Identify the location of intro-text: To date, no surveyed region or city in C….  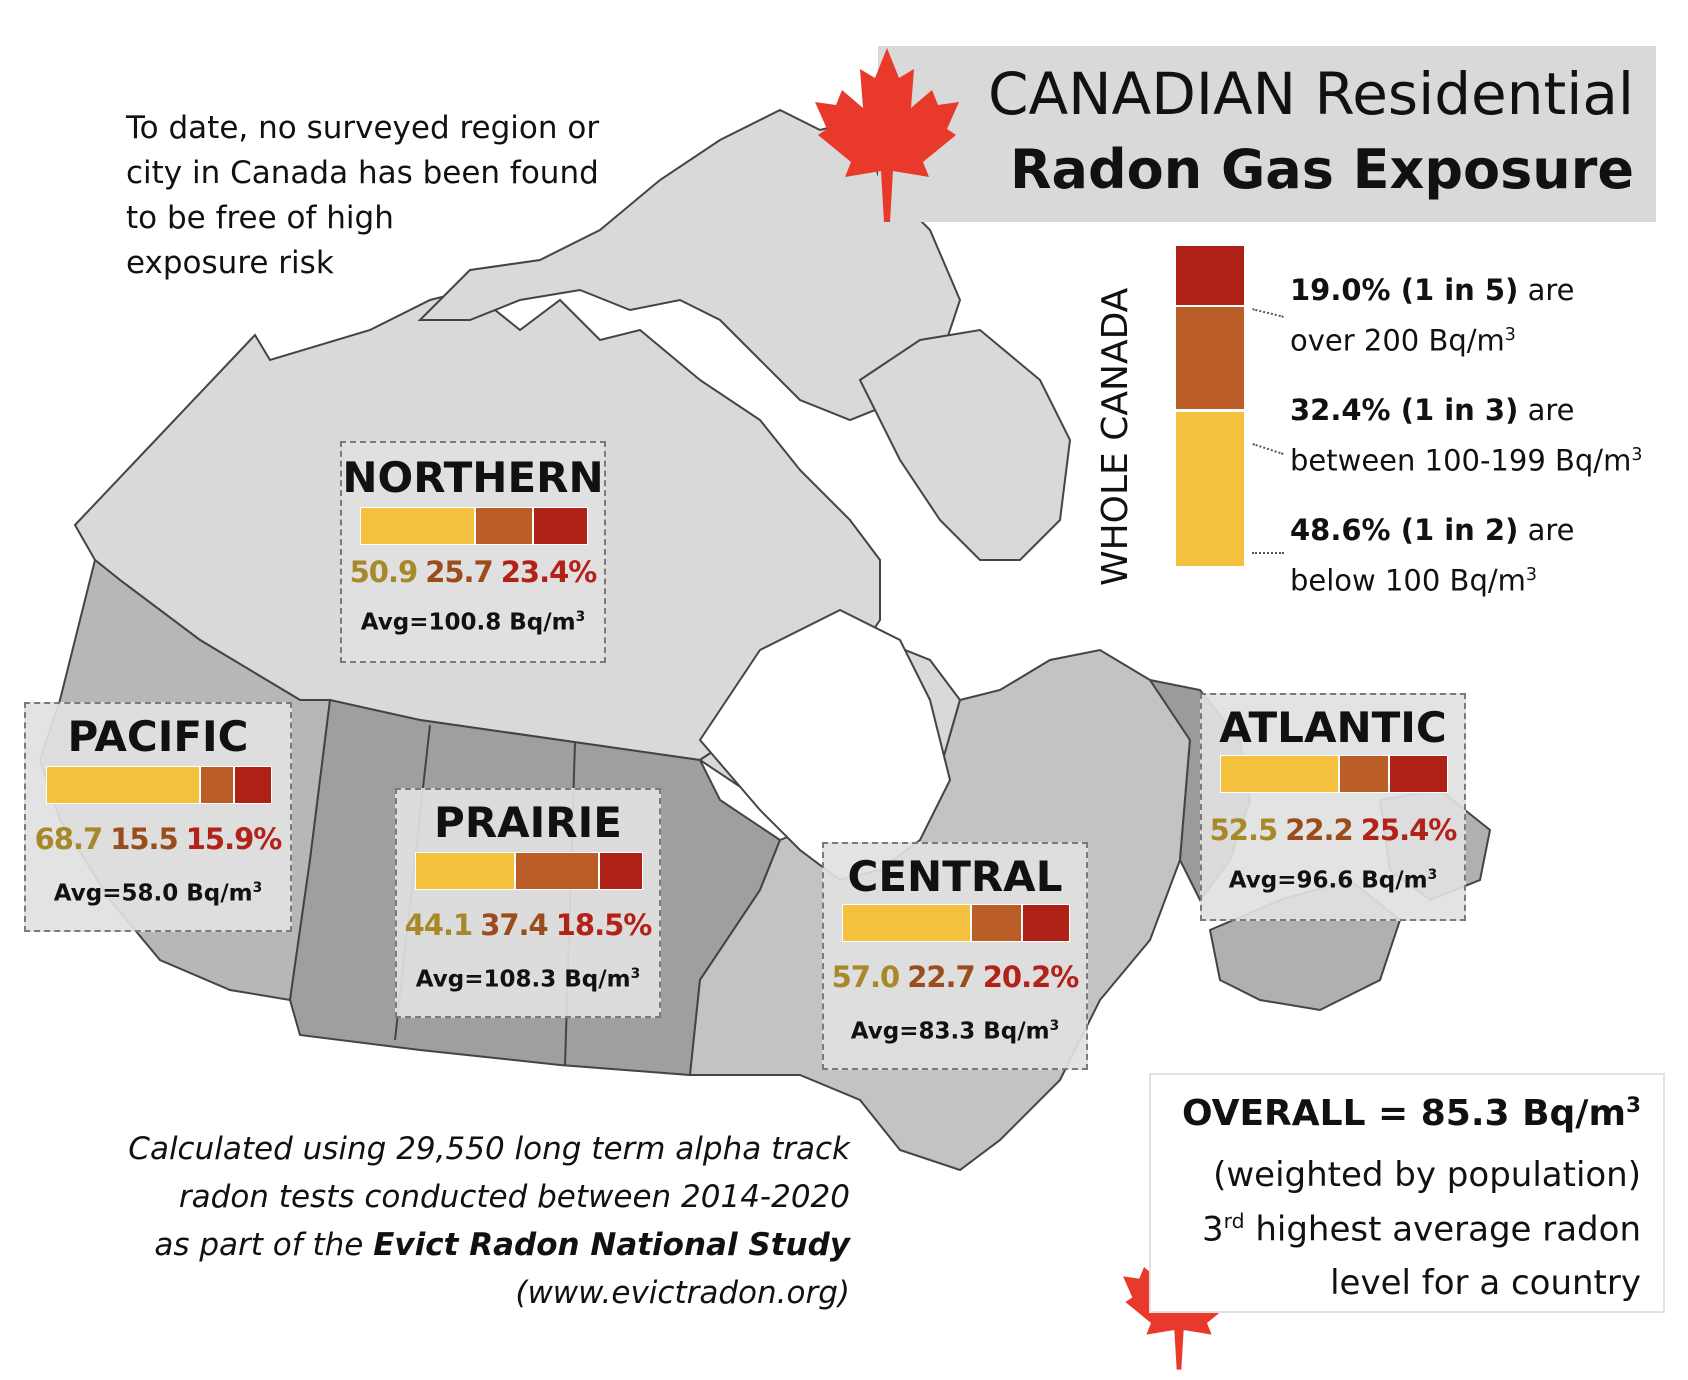
(363, 195).